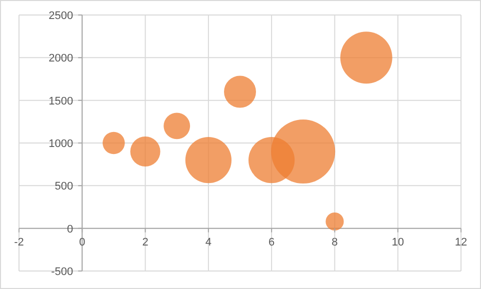 The width and height of the screenshot is (481, 289). What do you see at coordinates (61, 144) in the screenshot?
I see `y-tick-label: 1000` at bounding box center [61, 144].